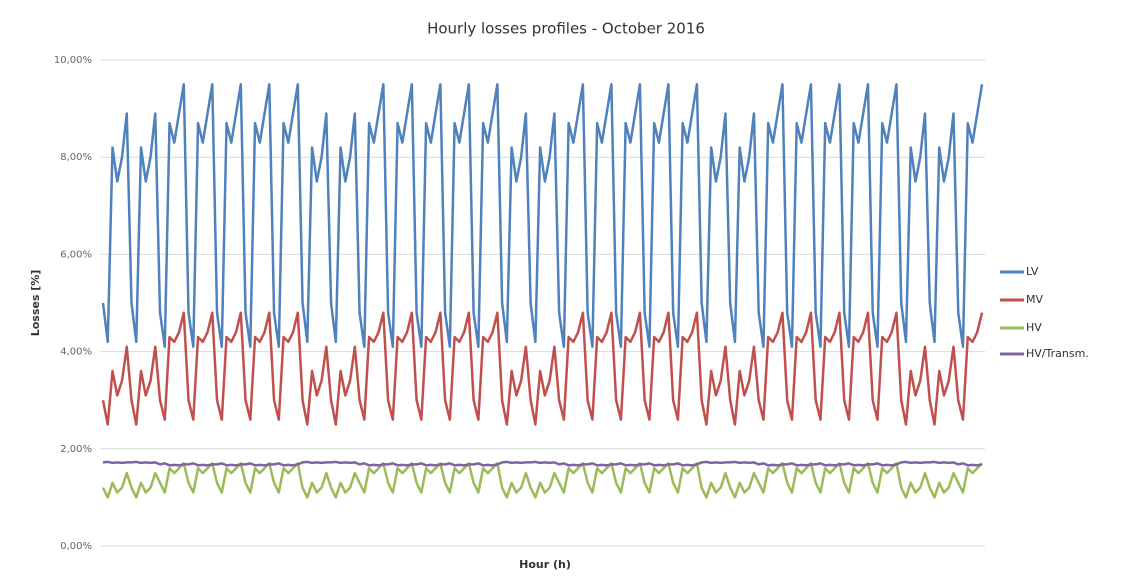 This screenshot has height=581, width=1129. What do you see at coordinates (1034, 299) in the screenshot?
I see `legend-label: MV` at bounding box center [1034, 299].